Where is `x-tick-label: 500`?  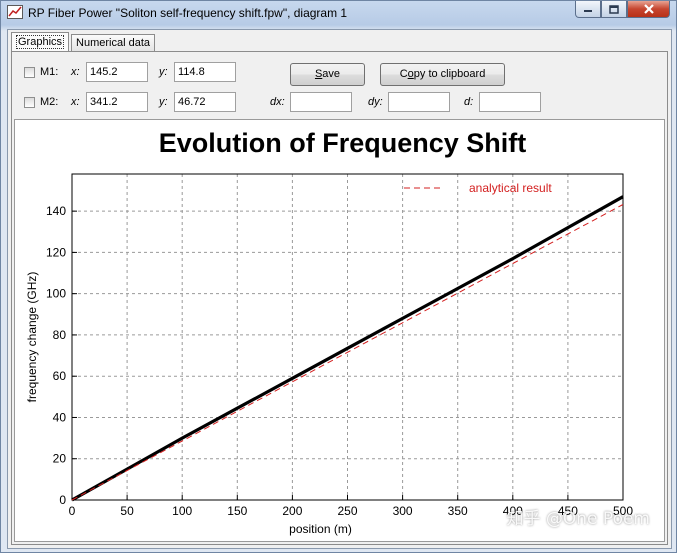
x-tick-label: 500 is located at coordinates (623, 511).